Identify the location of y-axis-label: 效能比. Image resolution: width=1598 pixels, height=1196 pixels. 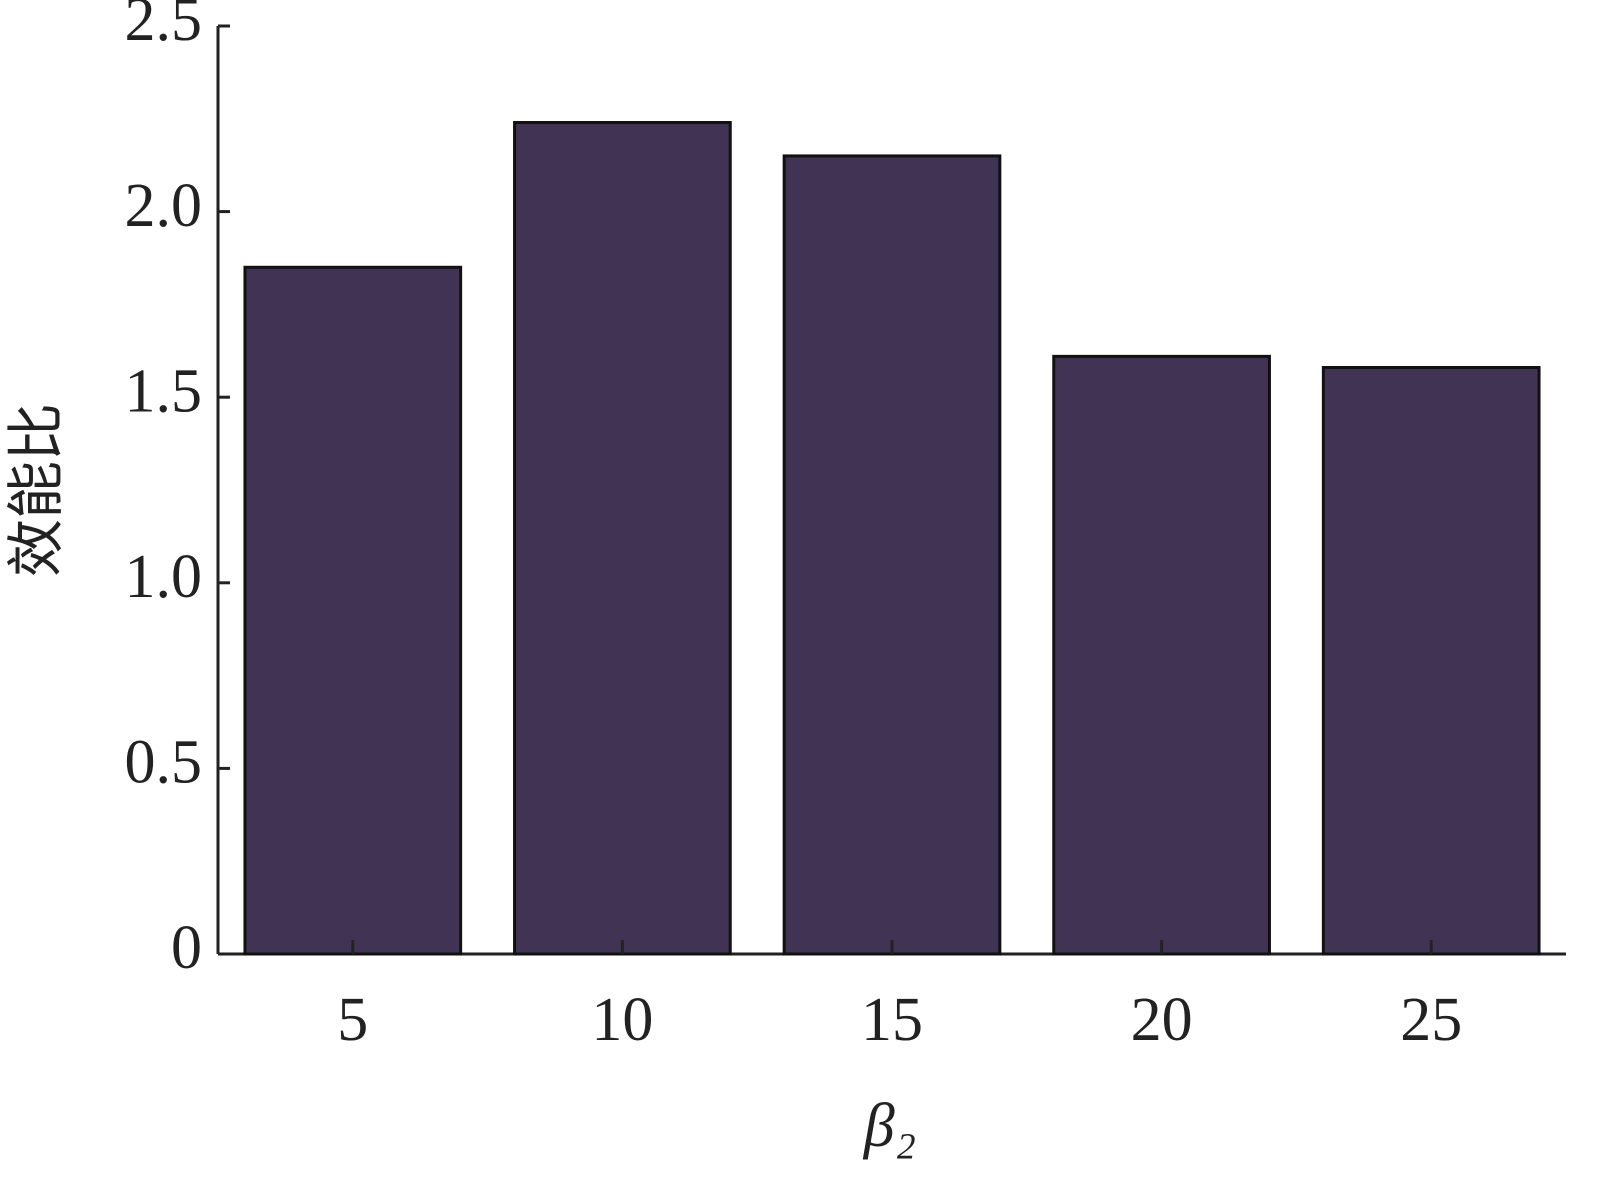
(36, 490).